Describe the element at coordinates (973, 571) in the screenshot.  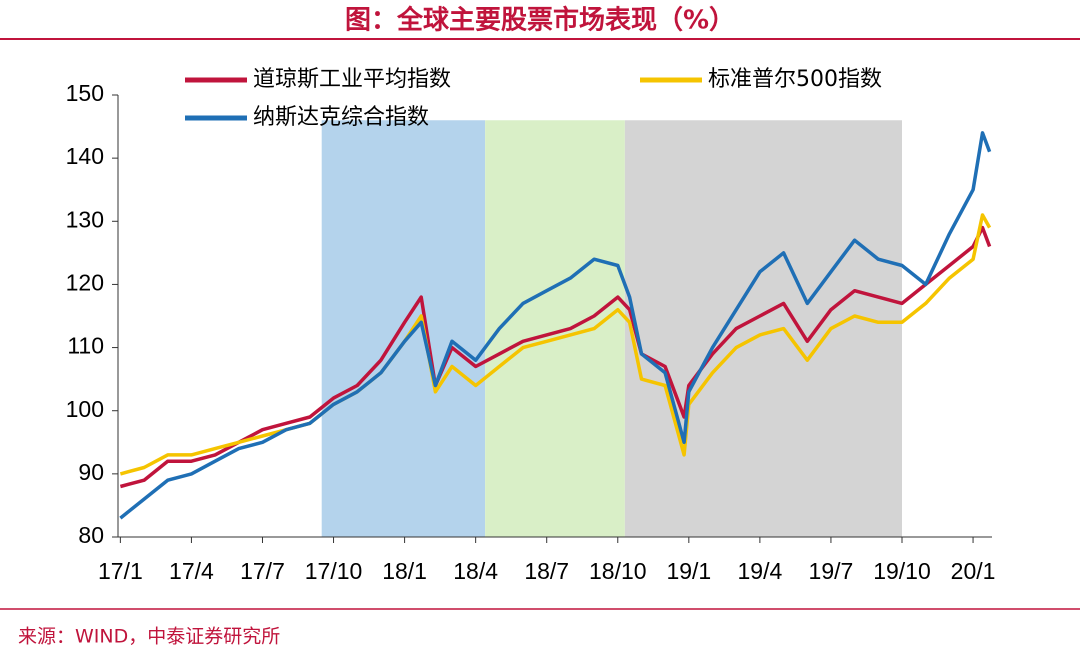
I see `x-tick-label: 20/1` at that location.